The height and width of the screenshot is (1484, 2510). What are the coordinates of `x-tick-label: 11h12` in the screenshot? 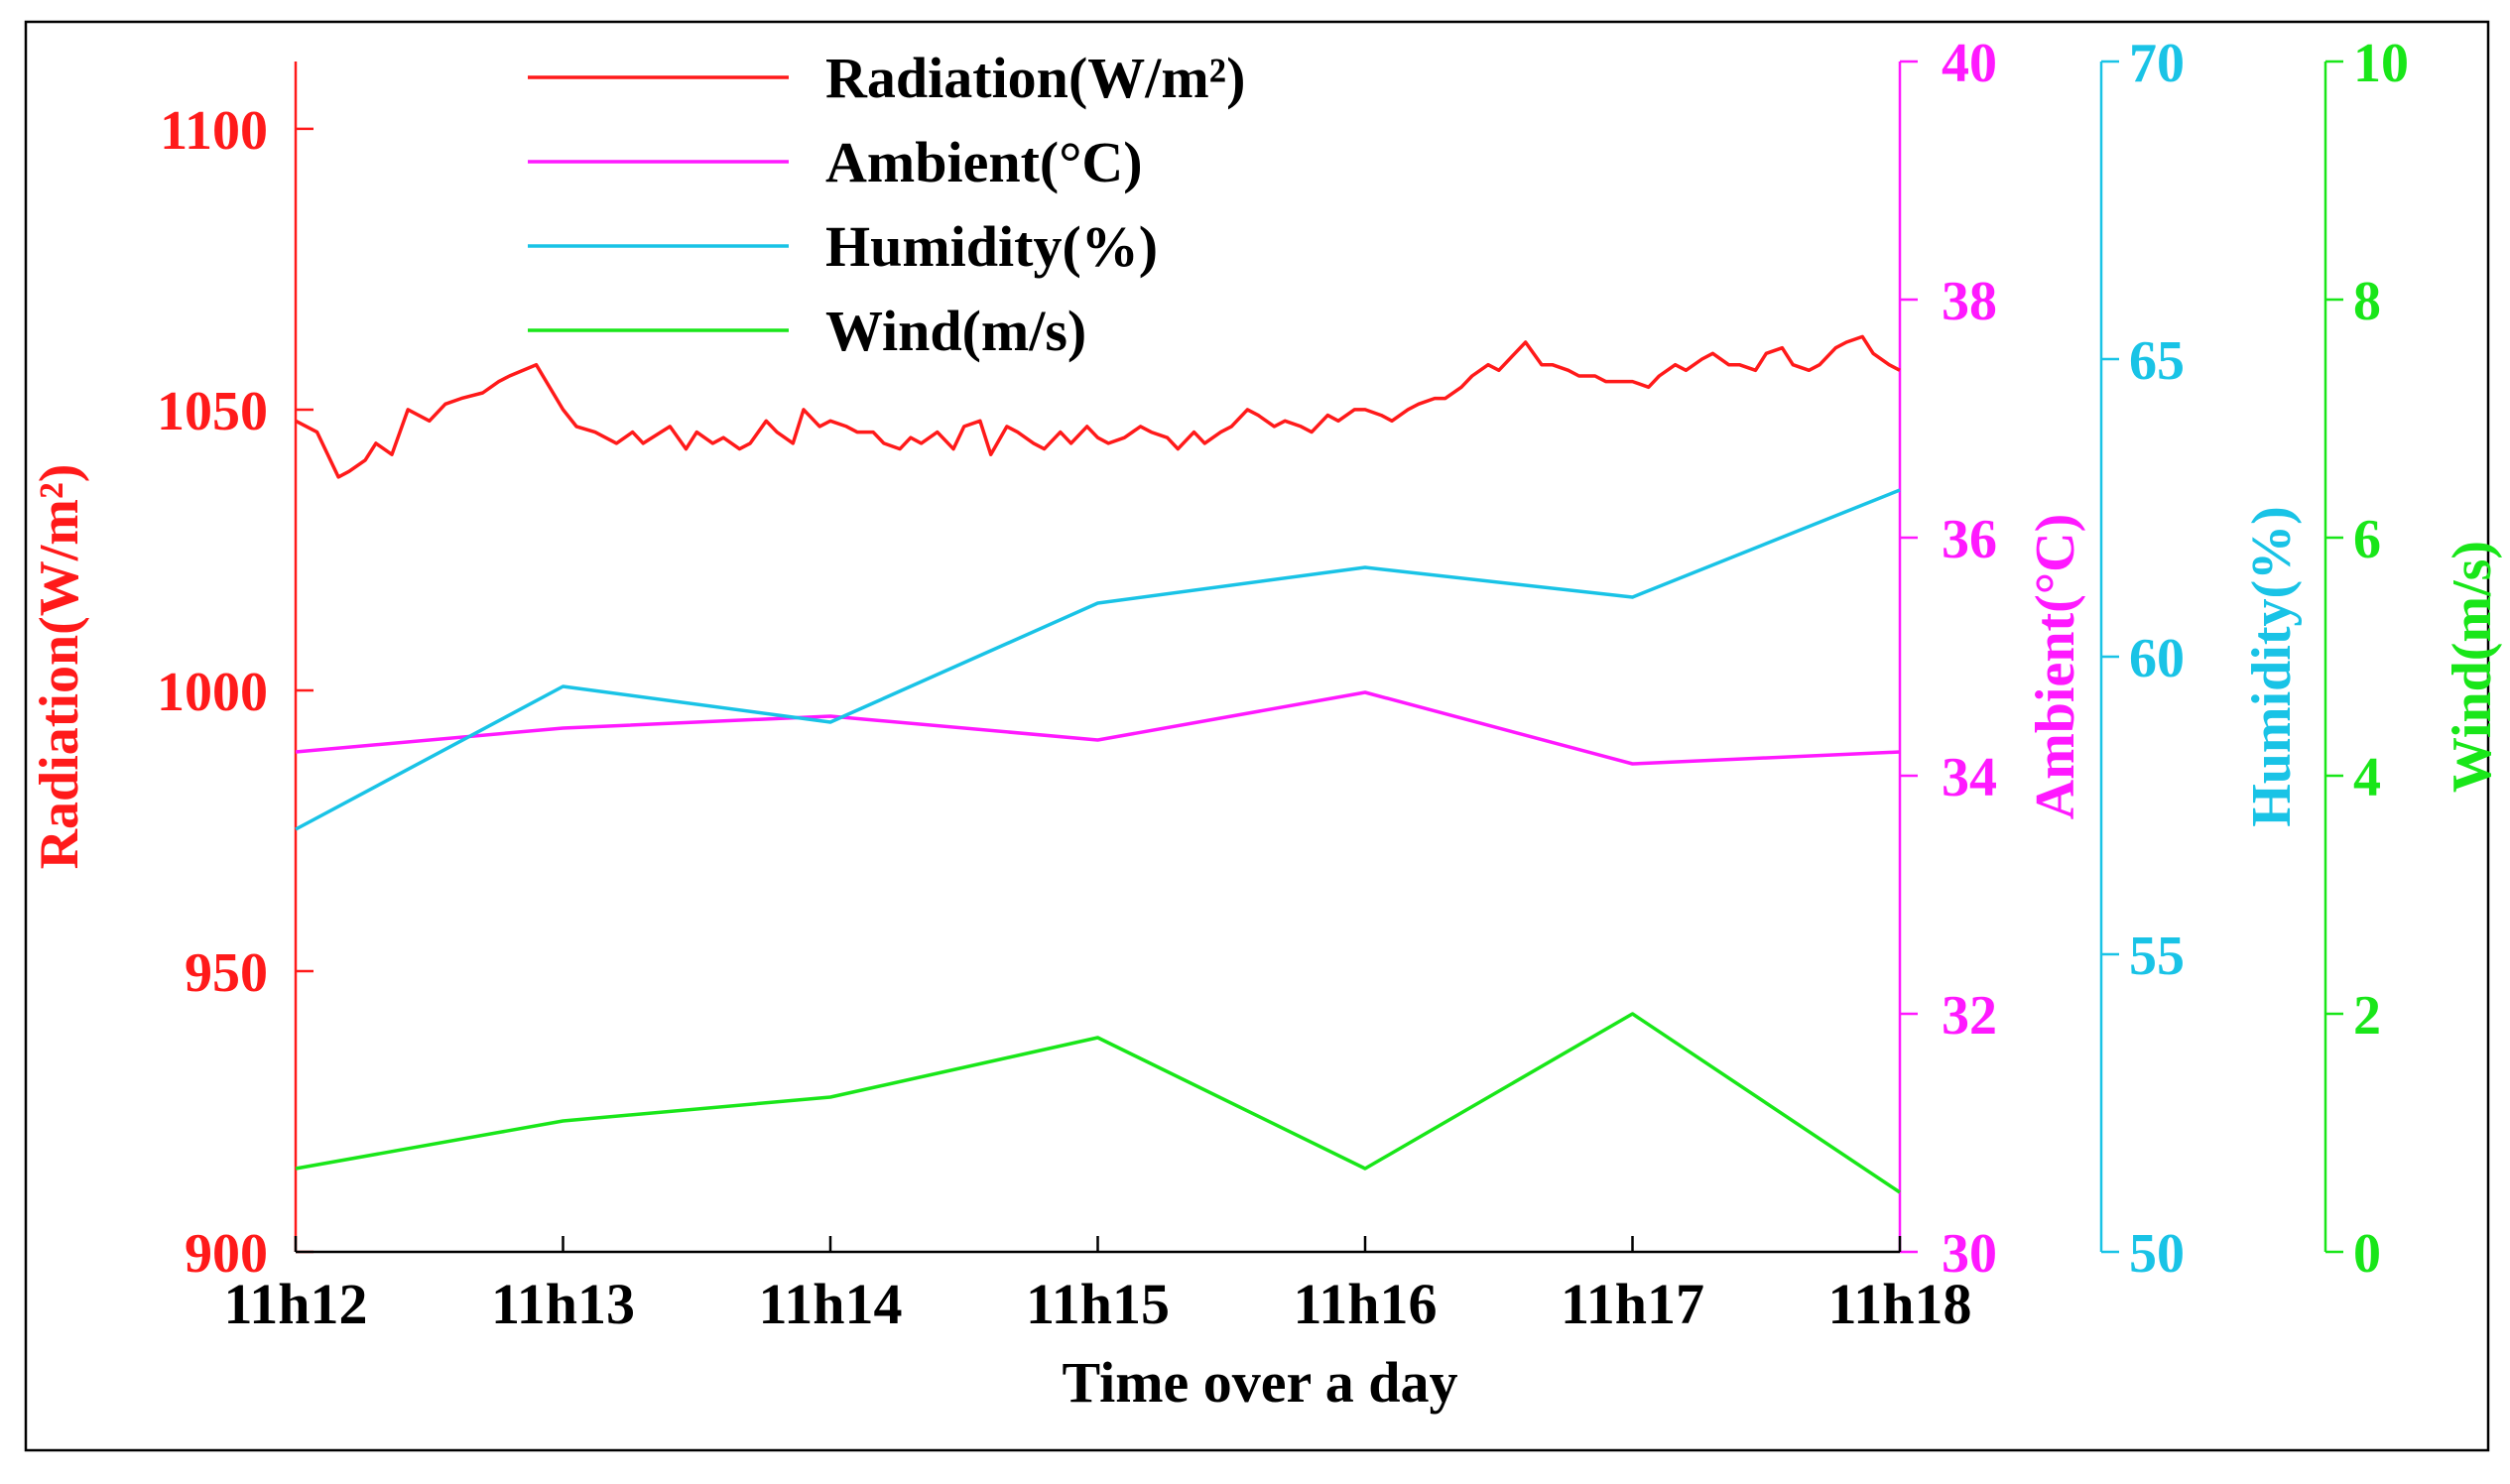 It's located at (295, 1304).